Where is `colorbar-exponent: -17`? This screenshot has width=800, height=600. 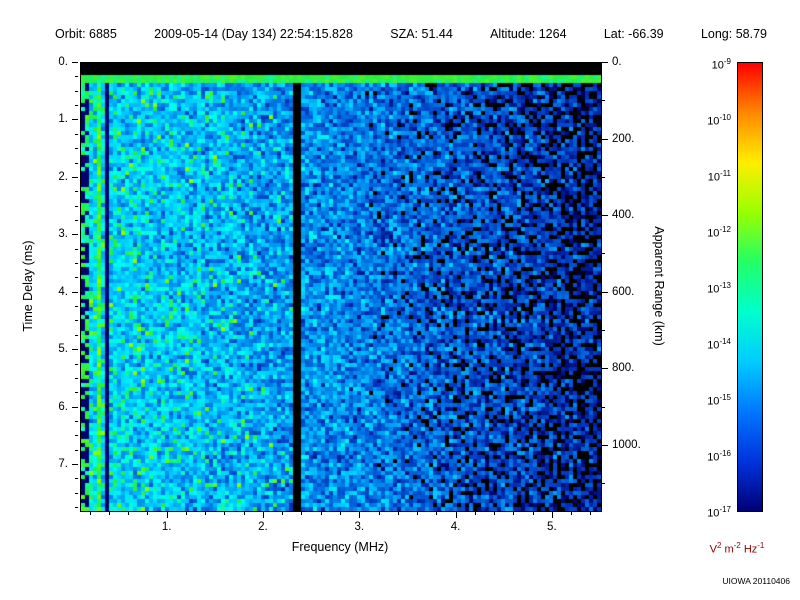 colorbar-exponent: -17 is located at coordinates (725, 509).